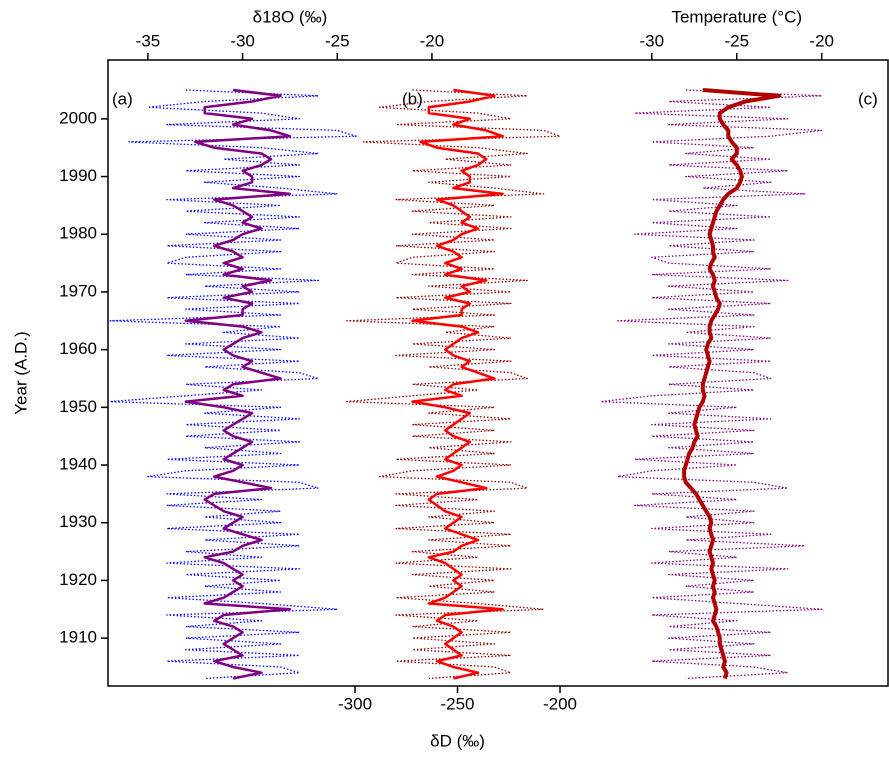  Describe the element at coordinates (868, 98) in the screenshot. I see `panel-label: (c)` at that location.